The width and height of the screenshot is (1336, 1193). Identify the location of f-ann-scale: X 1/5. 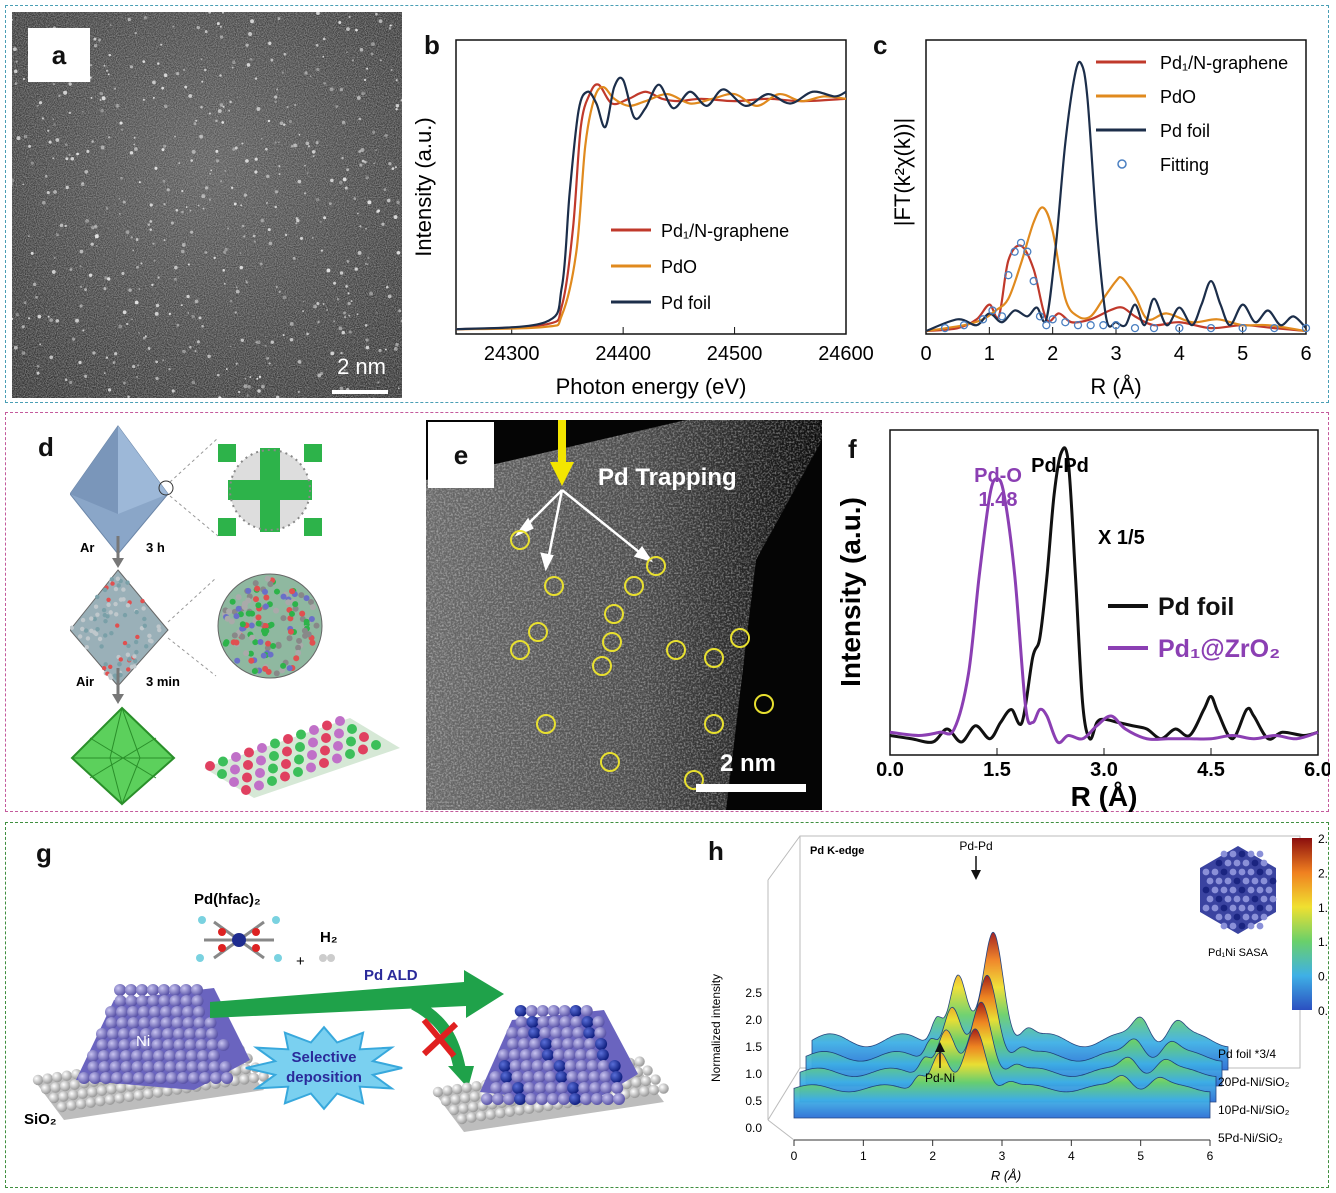
(1121, 538).